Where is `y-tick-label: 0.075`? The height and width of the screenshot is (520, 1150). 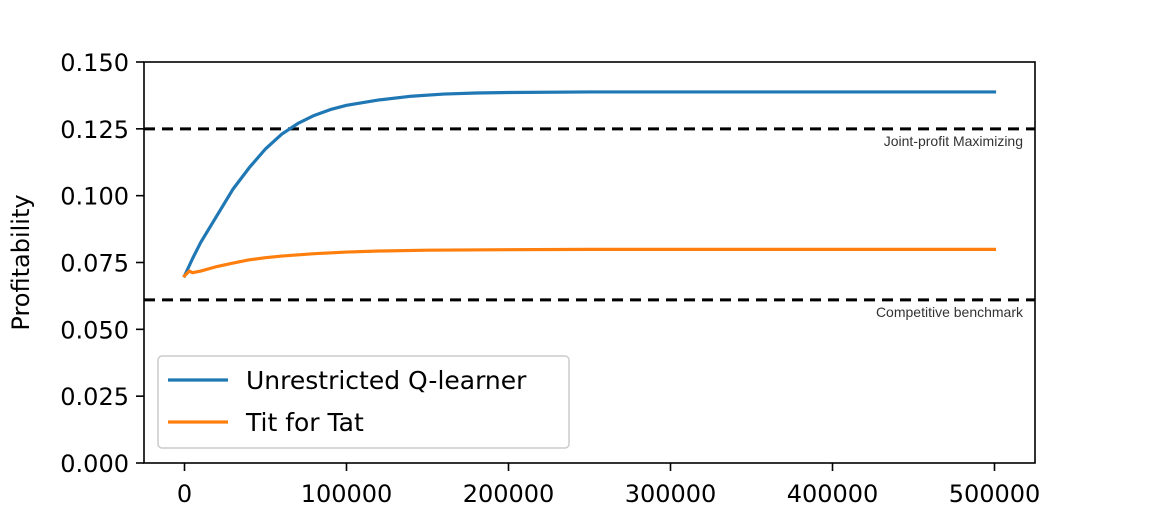 y-tick-label: 0.075 is located at coordinates (94, 264).